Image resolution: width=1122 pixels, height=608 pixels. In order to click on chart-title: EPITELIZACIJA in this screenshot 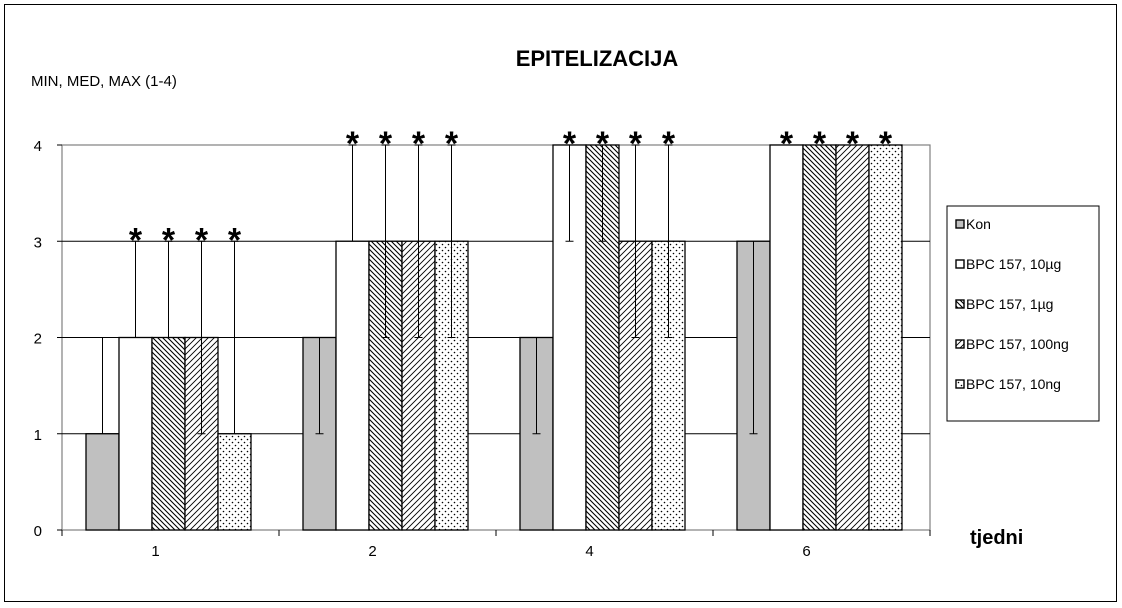, I will do `click(597, 58)`.